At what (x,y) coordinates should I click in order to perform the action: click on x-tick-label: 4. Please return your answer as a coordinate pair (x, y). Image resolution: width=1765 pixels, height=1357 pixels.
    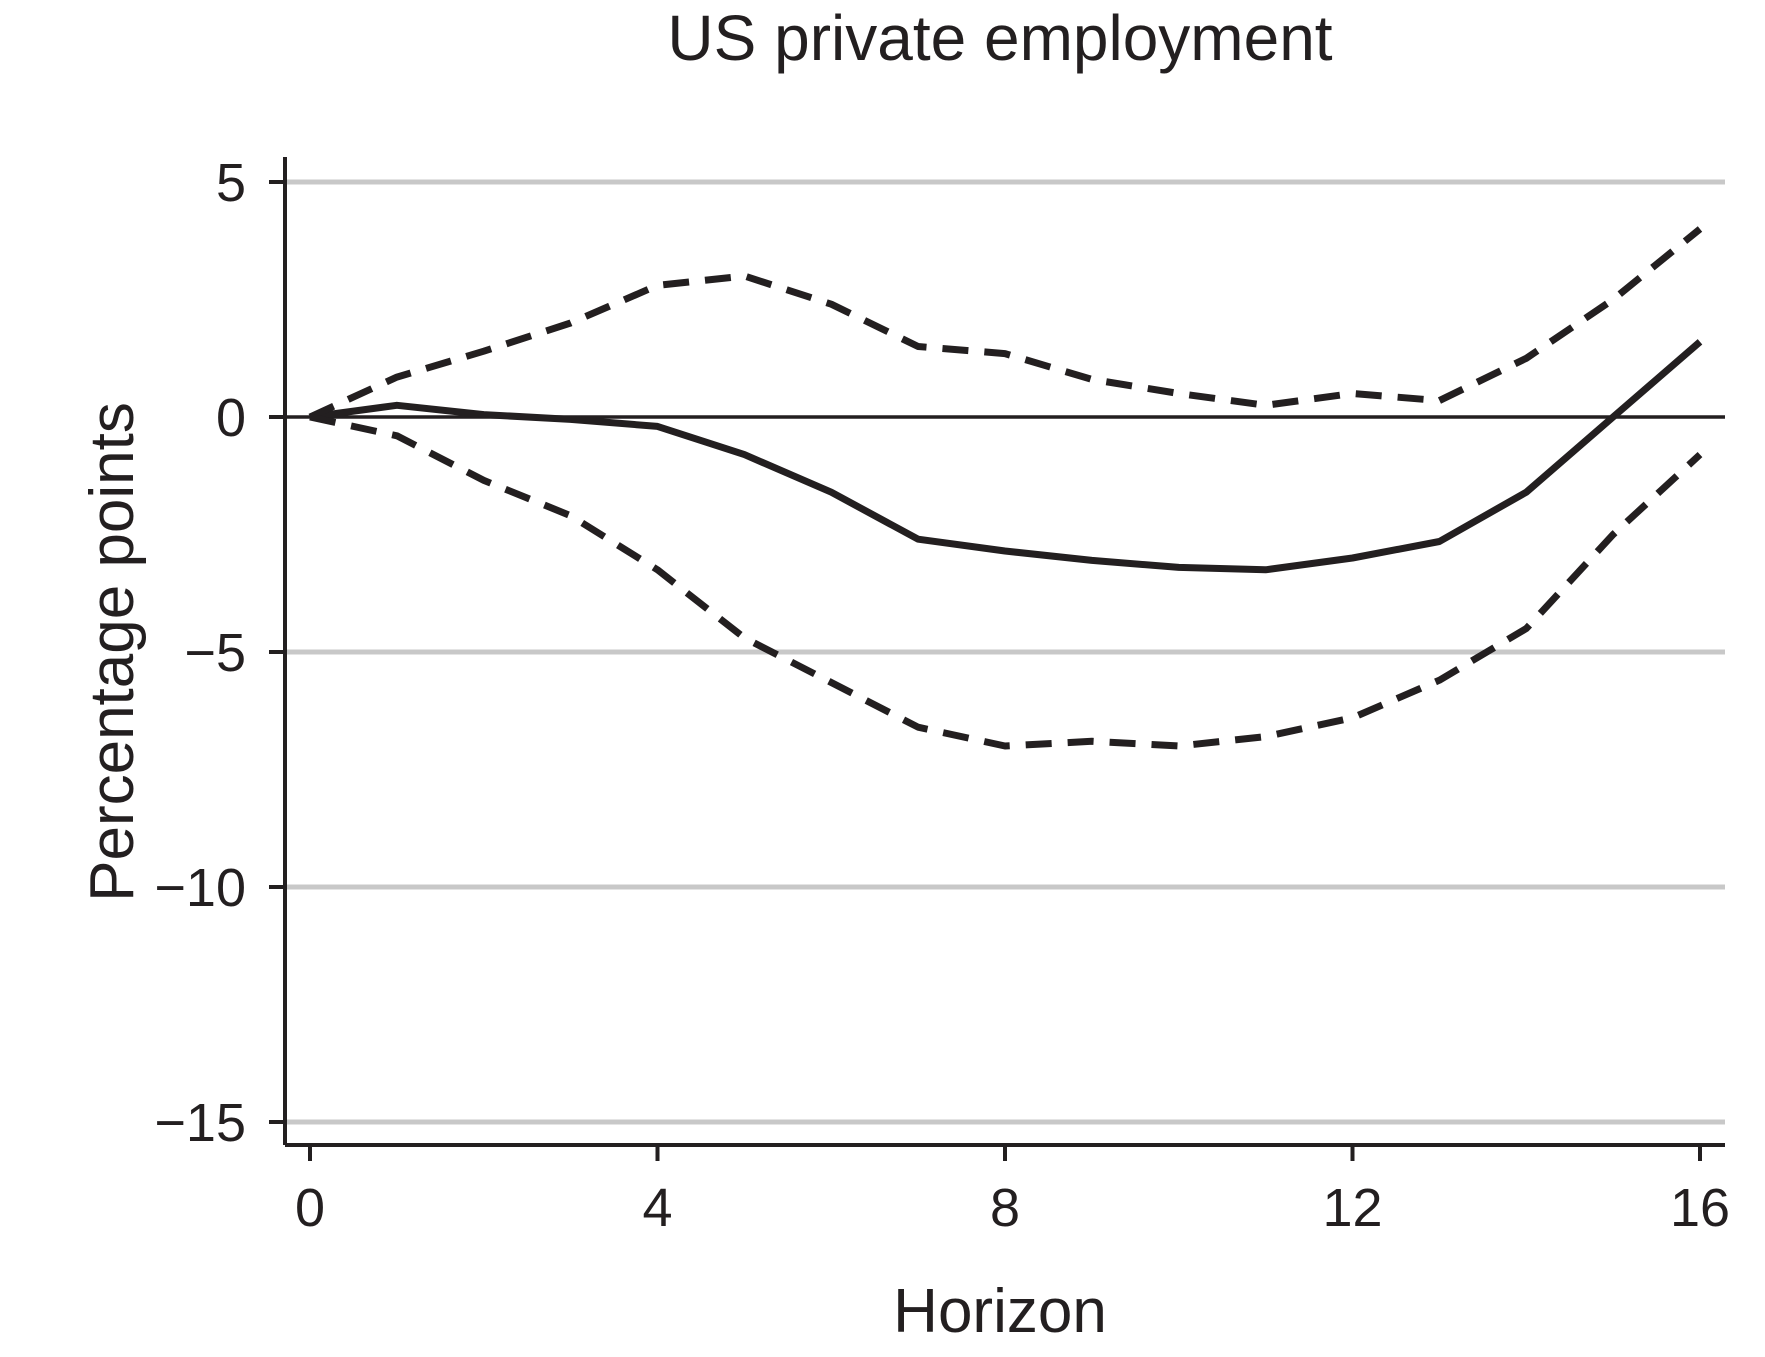
    Looking at the image, I should click on (657, 1208).